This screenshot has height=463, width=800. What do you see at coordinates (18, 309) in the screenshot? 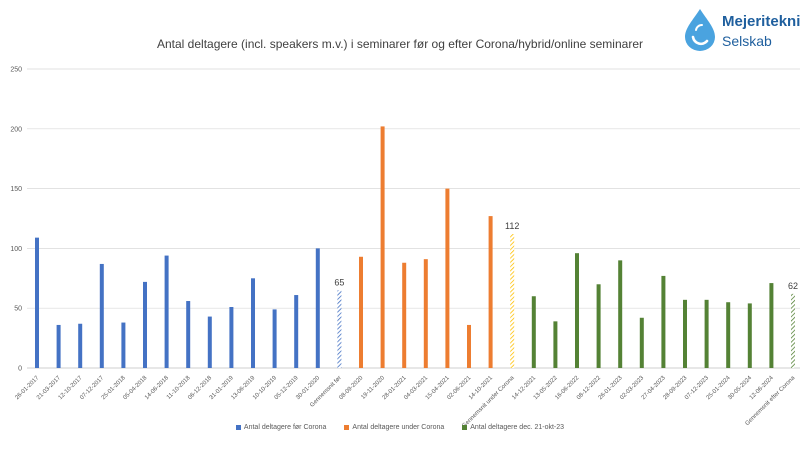
I see `y-tick-label: 50` at bounding box center [18, 309].